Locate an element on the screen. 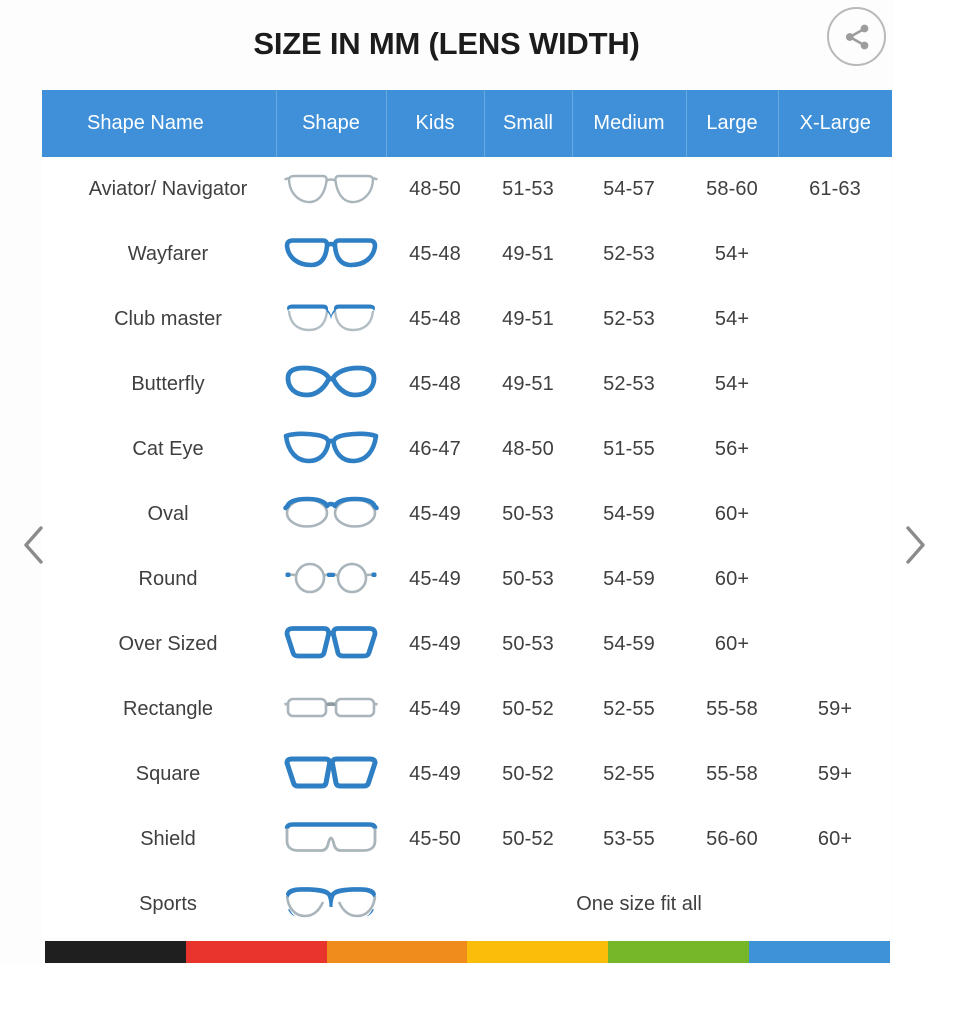 Image resolution: width=957 pixels, height=1024 pixels. clubmaster-glasses-icon is located at coordinates (331, 320).